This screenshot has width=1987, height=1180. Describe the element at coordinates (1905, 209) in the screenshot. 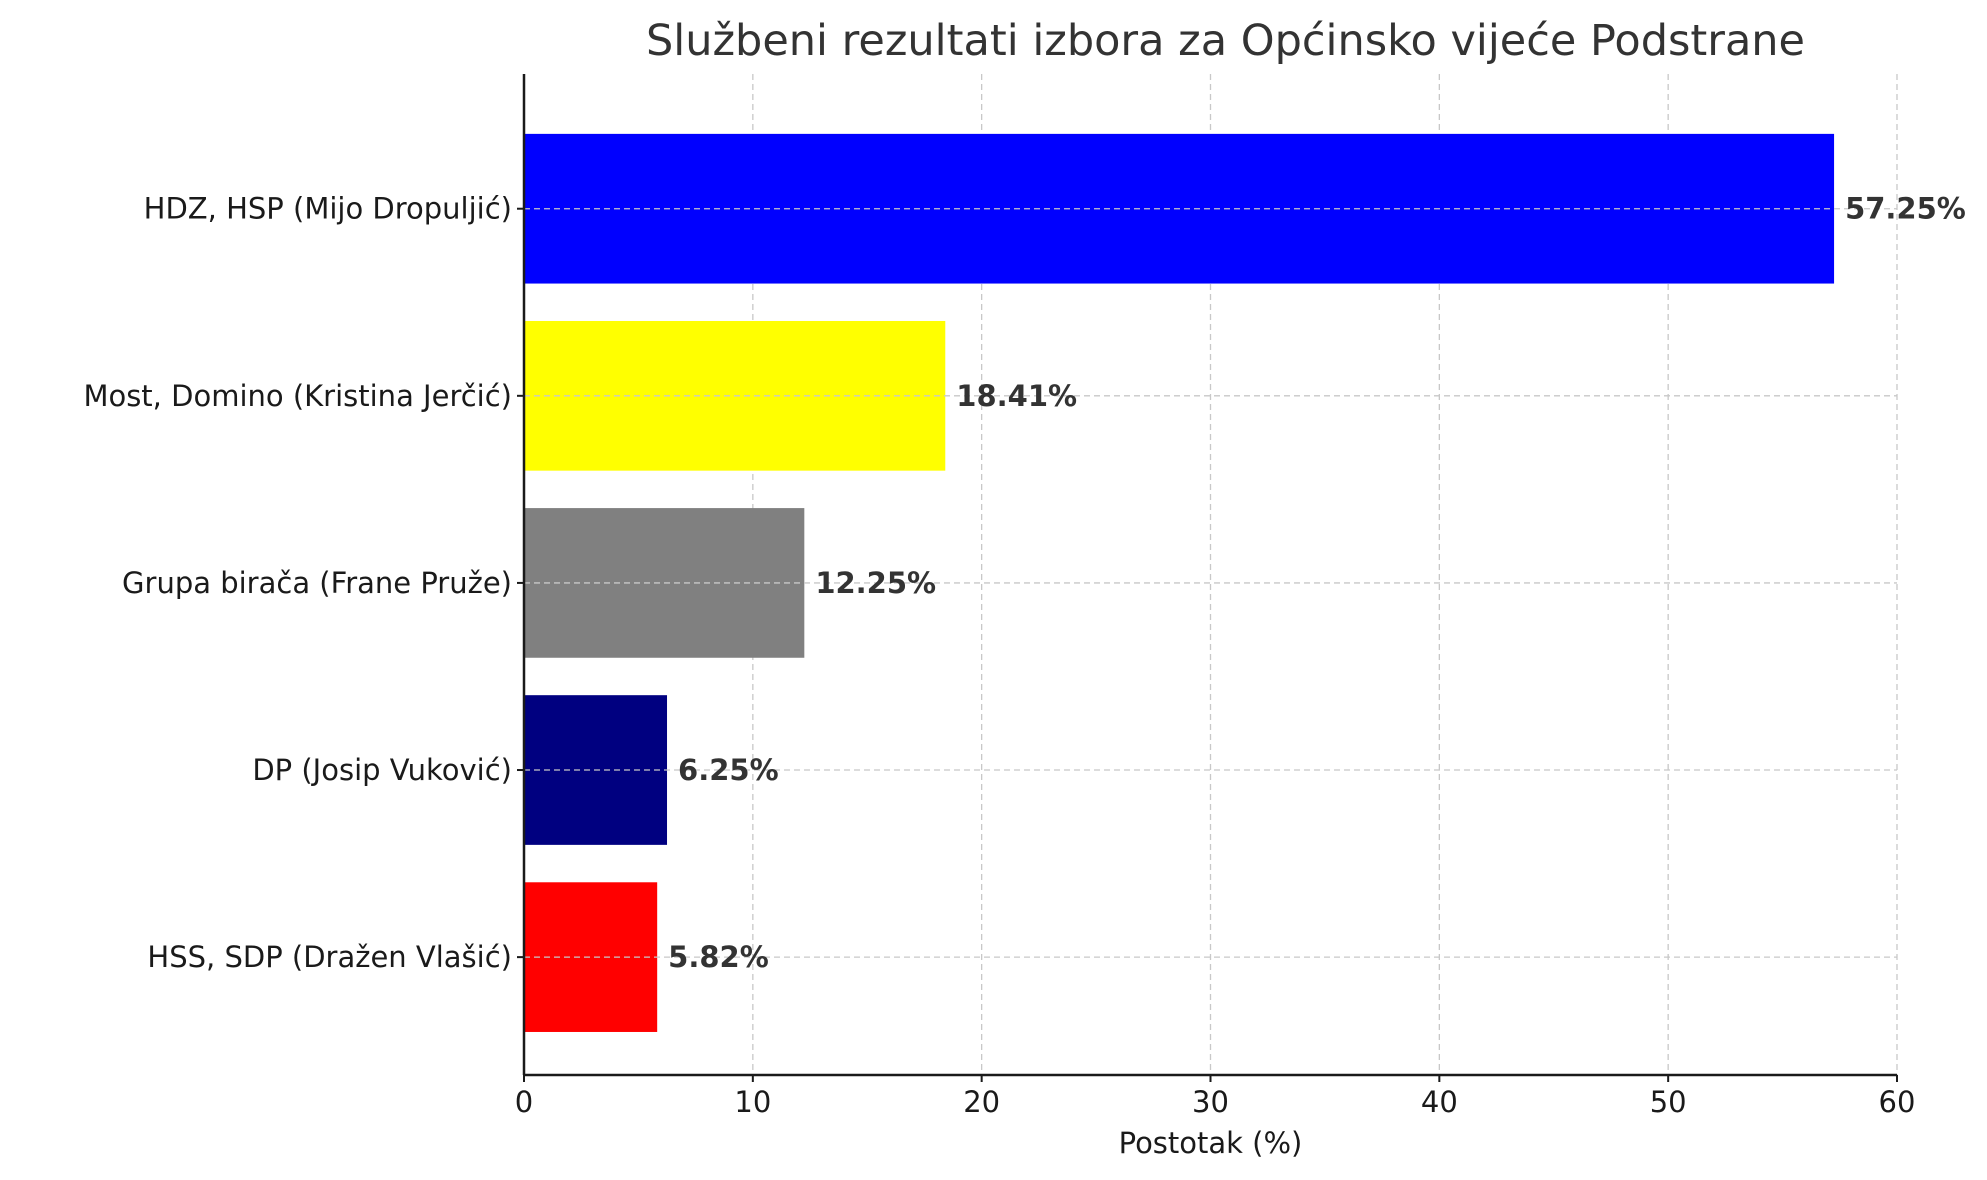

I see `value-label-0: 57.25%` at that location.